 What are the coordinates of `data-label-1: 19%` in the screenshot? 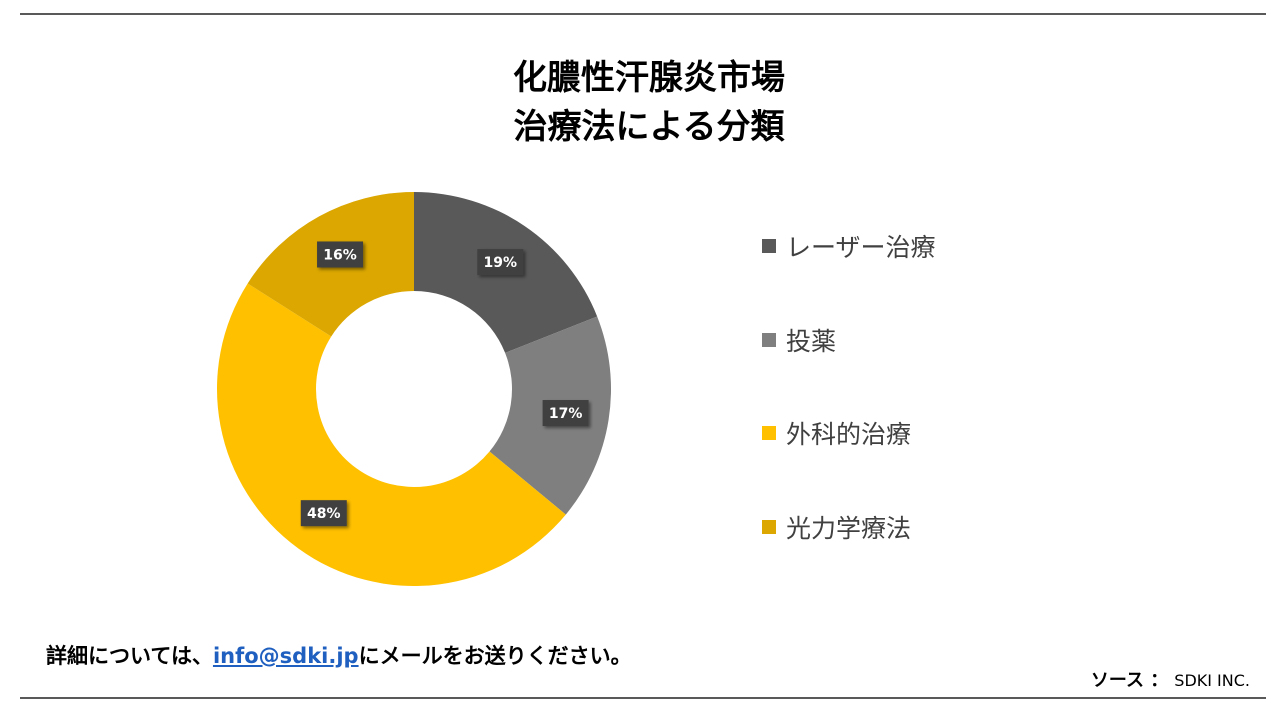 It's located at (500, 262).